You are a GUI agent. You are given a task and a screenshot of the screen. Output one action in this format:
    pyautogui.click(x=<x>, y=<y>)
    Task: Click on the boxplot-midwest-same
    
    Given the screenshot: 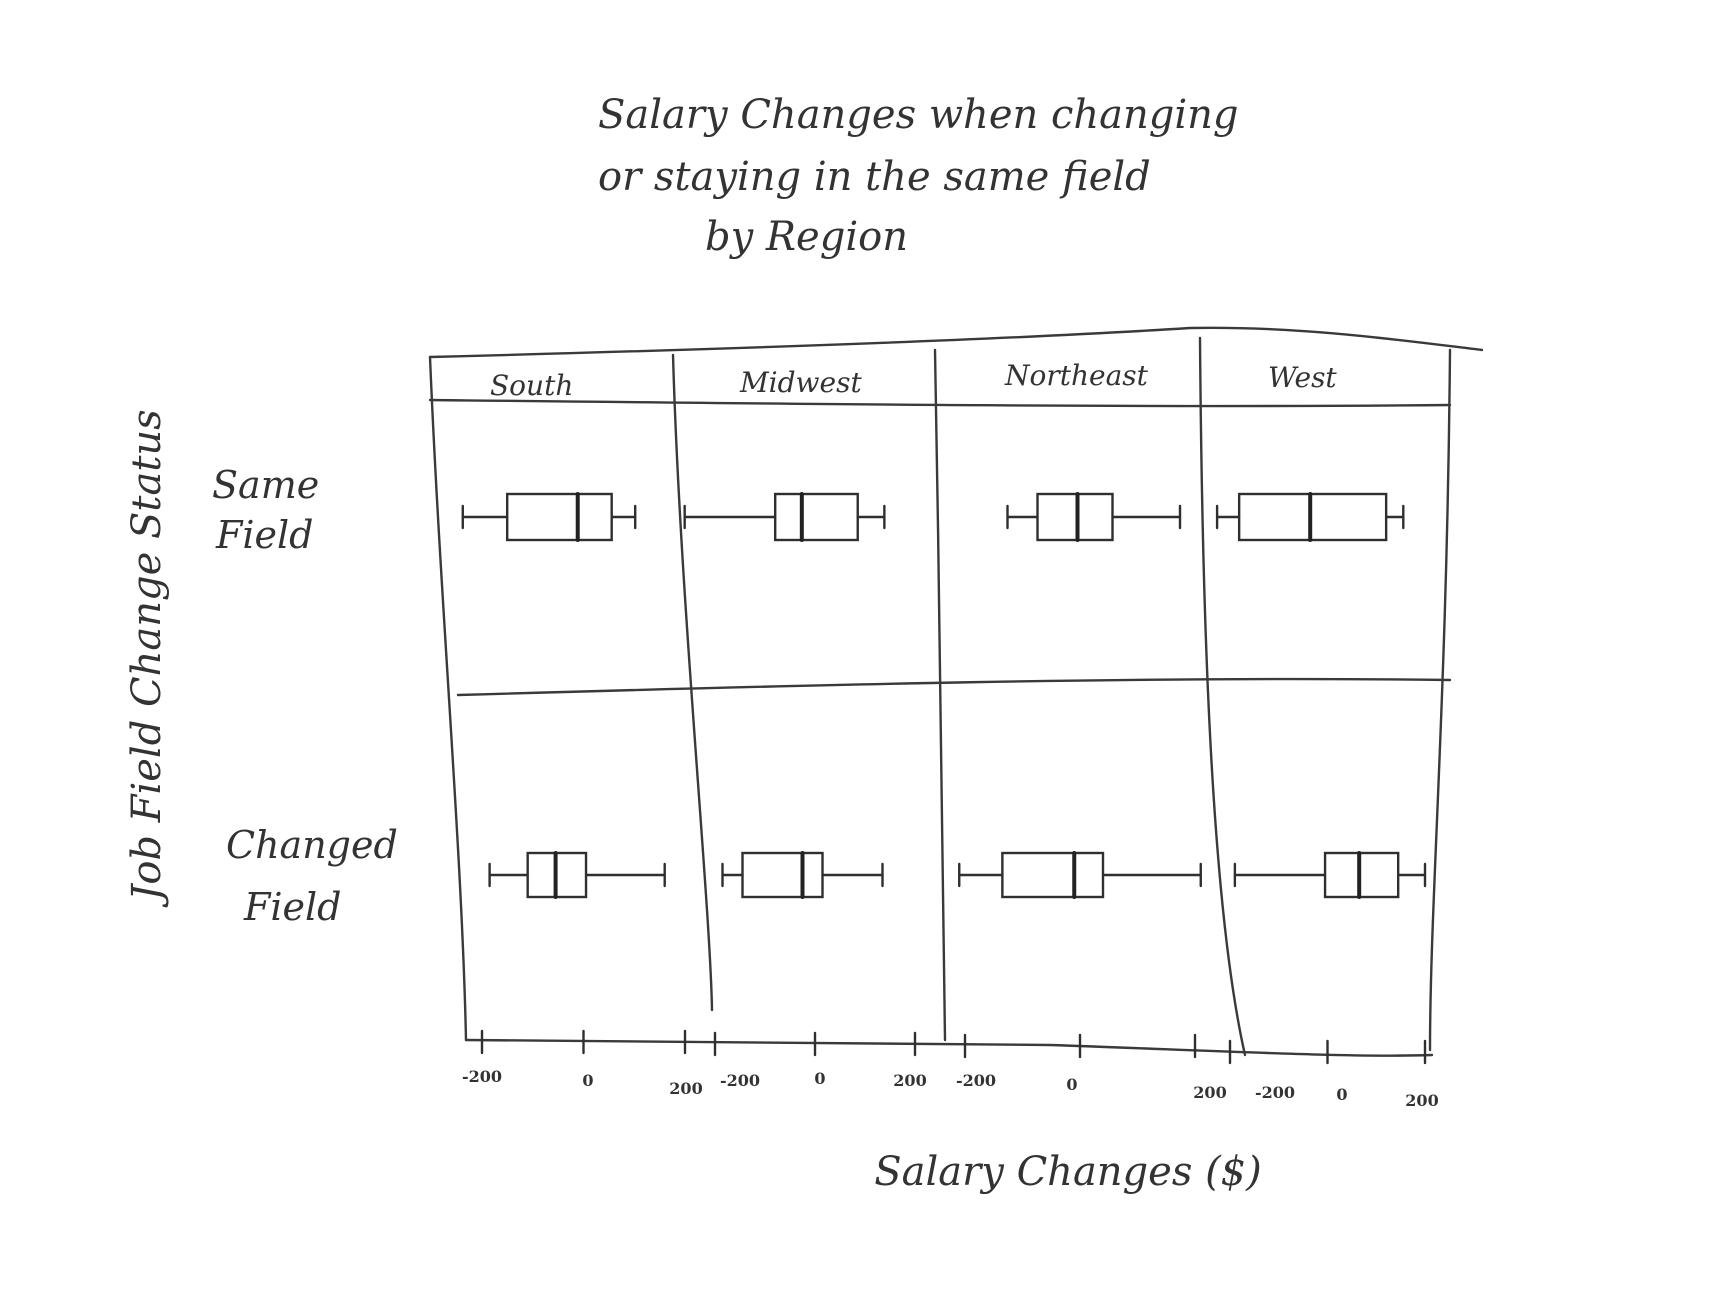 What is the action you would take?
    pyautogui.click(x=784, y=517)
    